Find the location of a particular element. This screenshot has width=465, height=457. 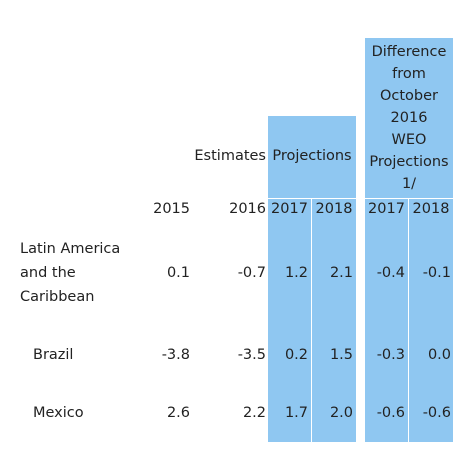

difference-header-line-7: 1/ is located at coordinates (409, 184).